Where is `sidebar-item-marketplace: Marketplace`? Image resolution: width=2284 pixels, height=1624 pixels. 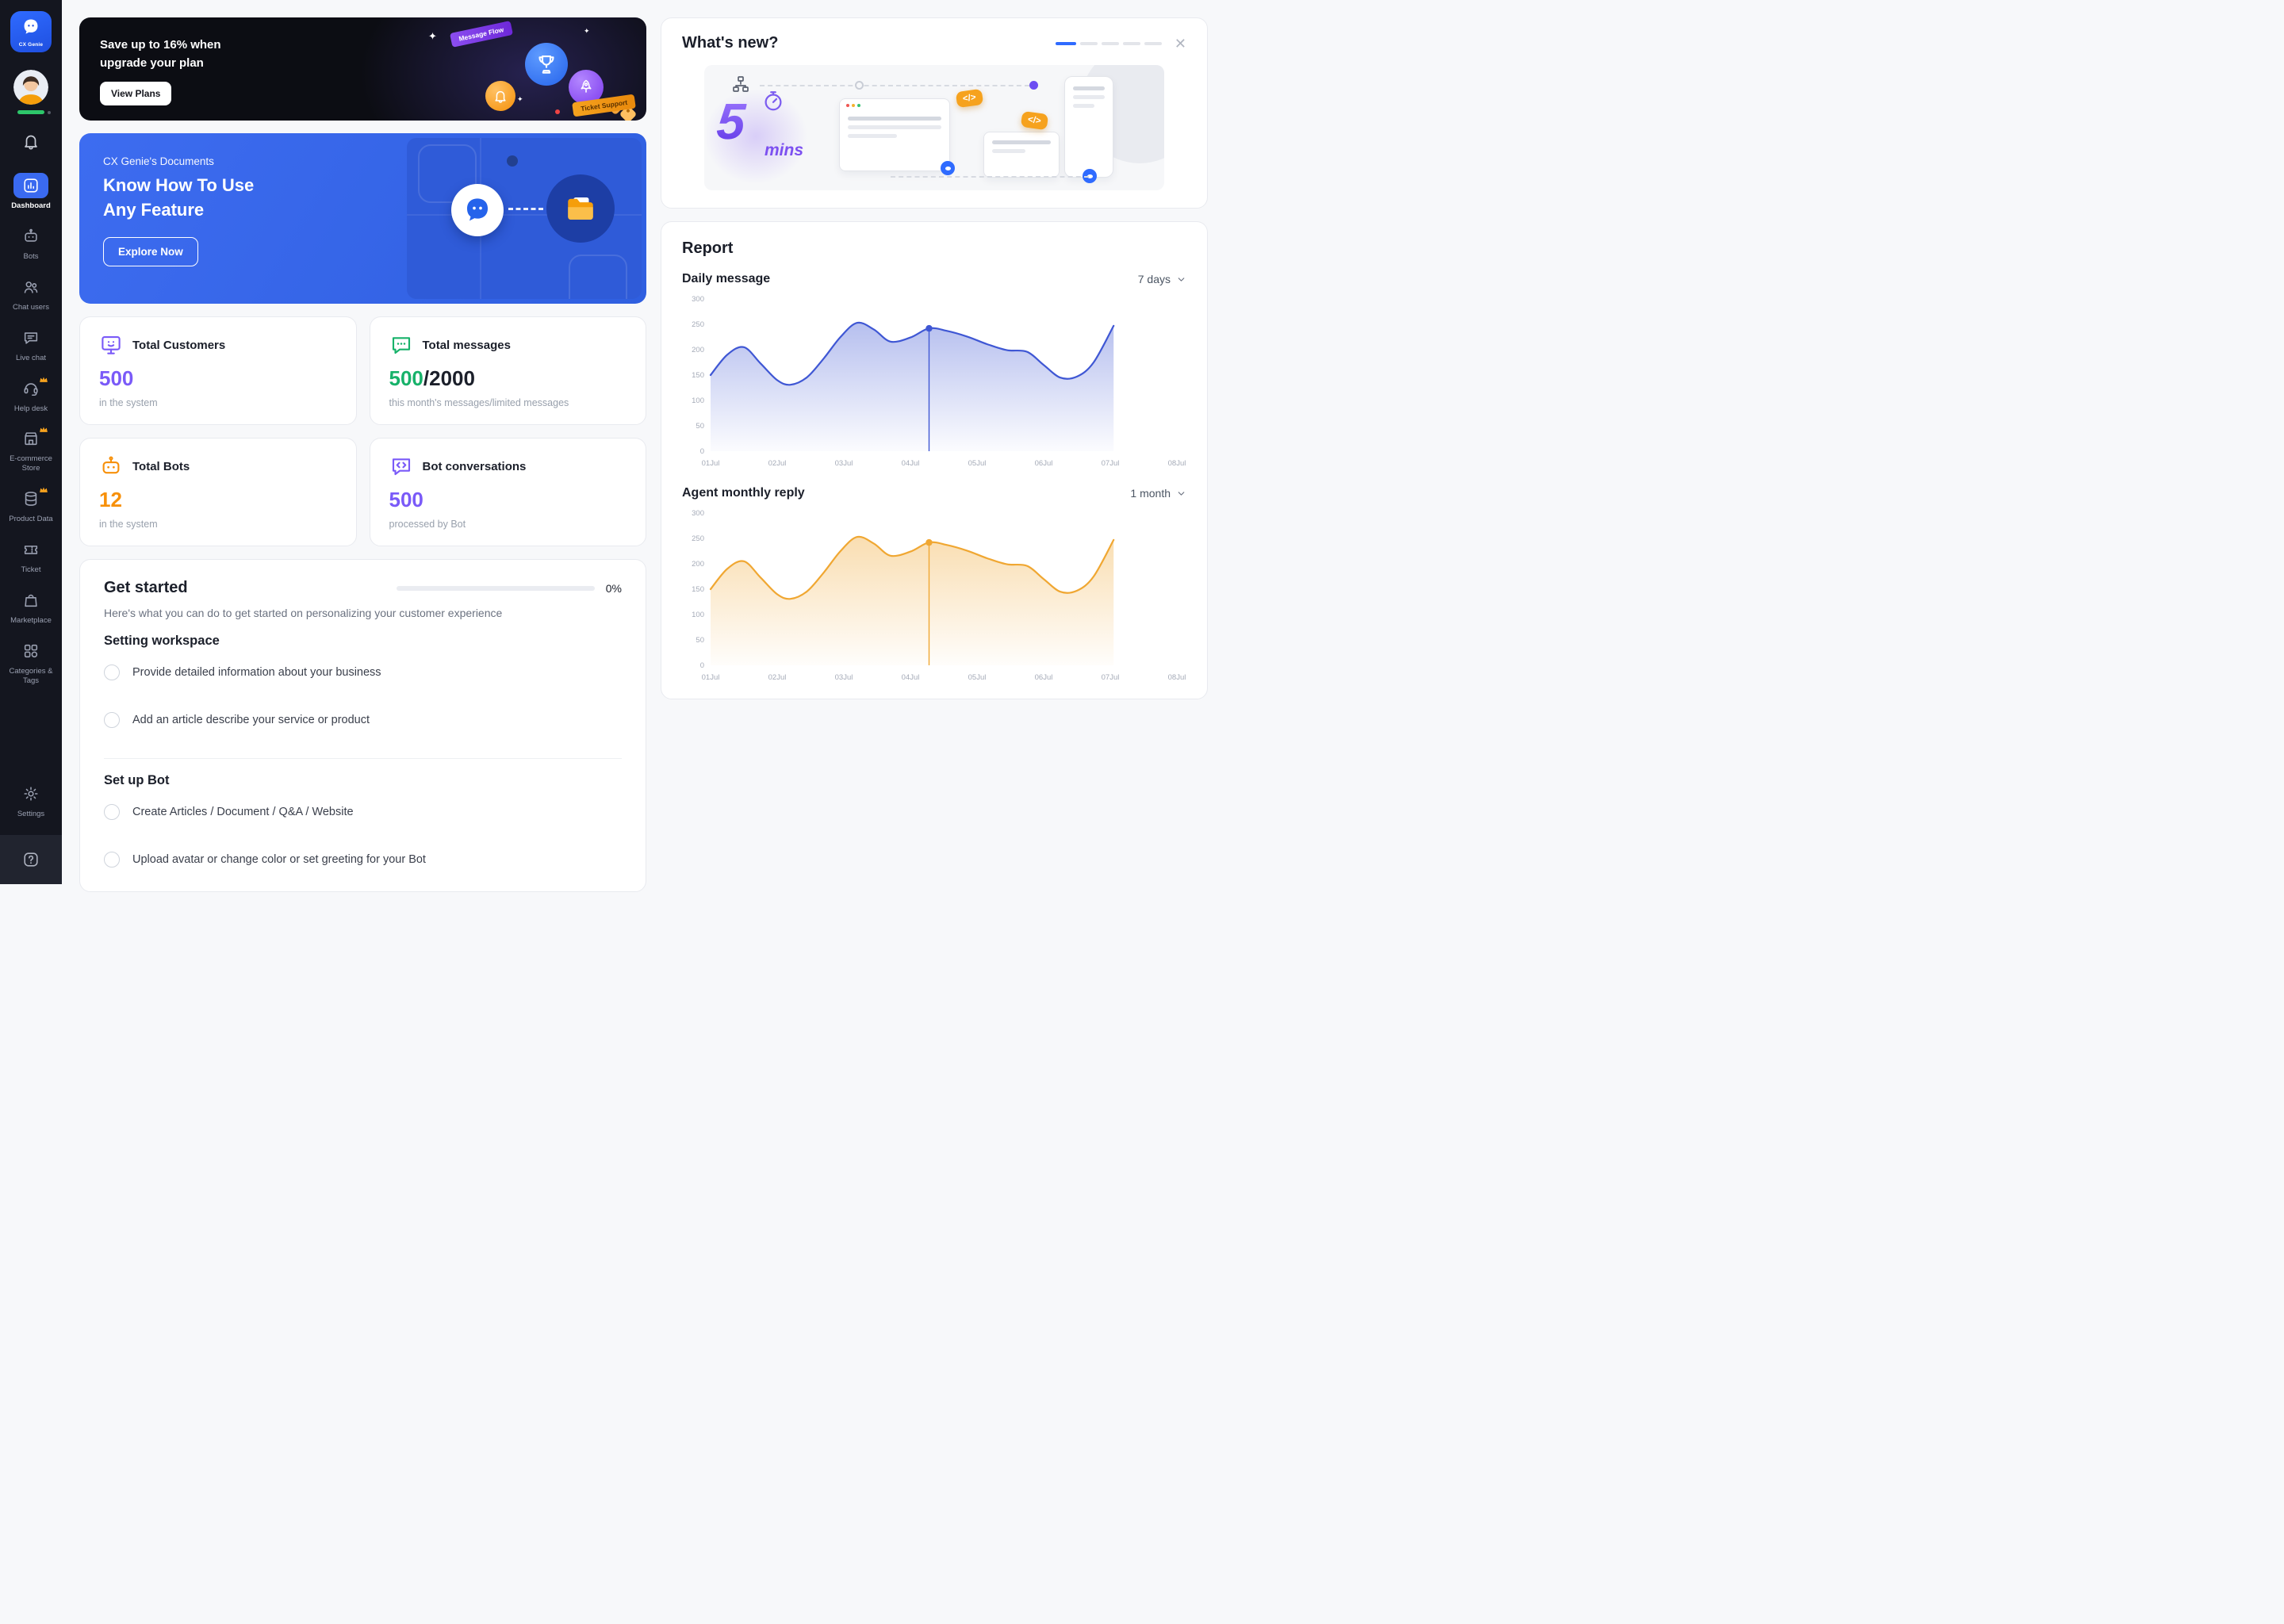
sidebar-item-marketplace: Marketplace is located at coordinates (31, 606).